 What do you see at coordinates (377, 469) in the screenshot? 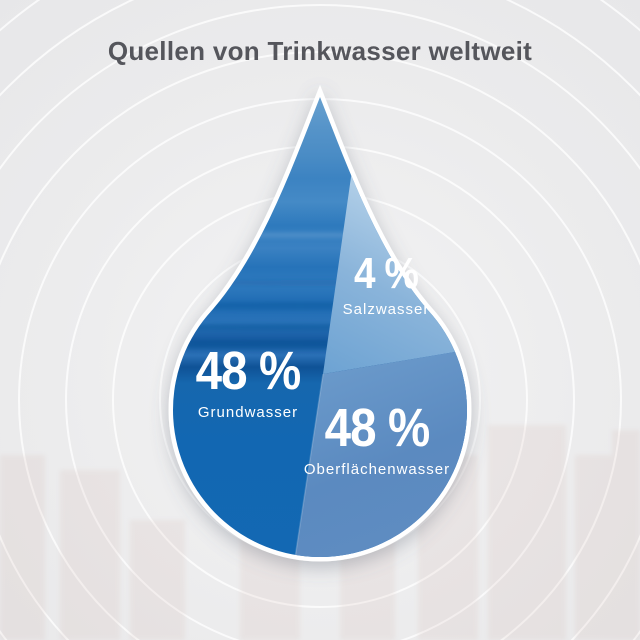
I see `oberflaechenwasser-label: Oberflächenwasser` at bounding box center [377, 469].